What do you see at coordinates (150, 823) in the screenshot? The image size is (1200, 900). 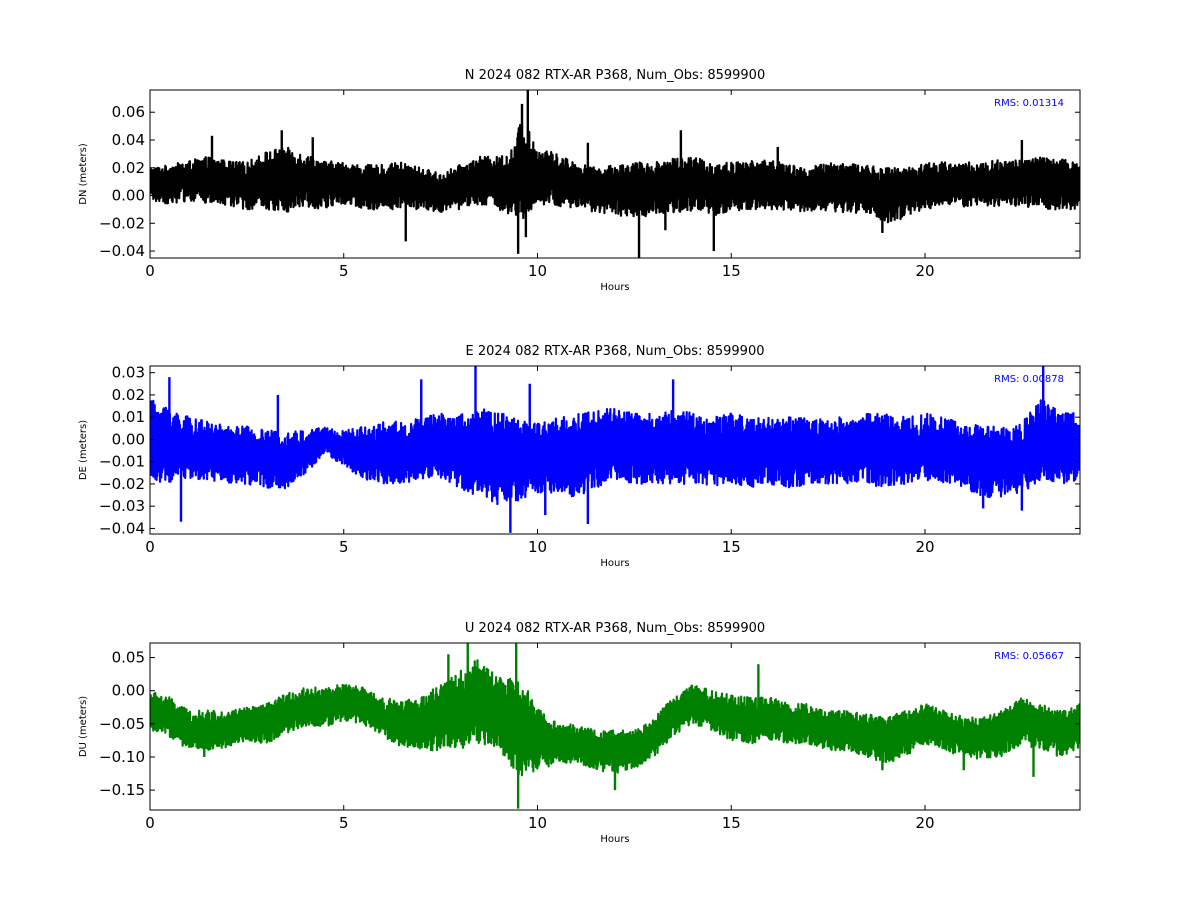 I see `panel-u-xtick-label-0: 0` at bounding box center [150, 823].